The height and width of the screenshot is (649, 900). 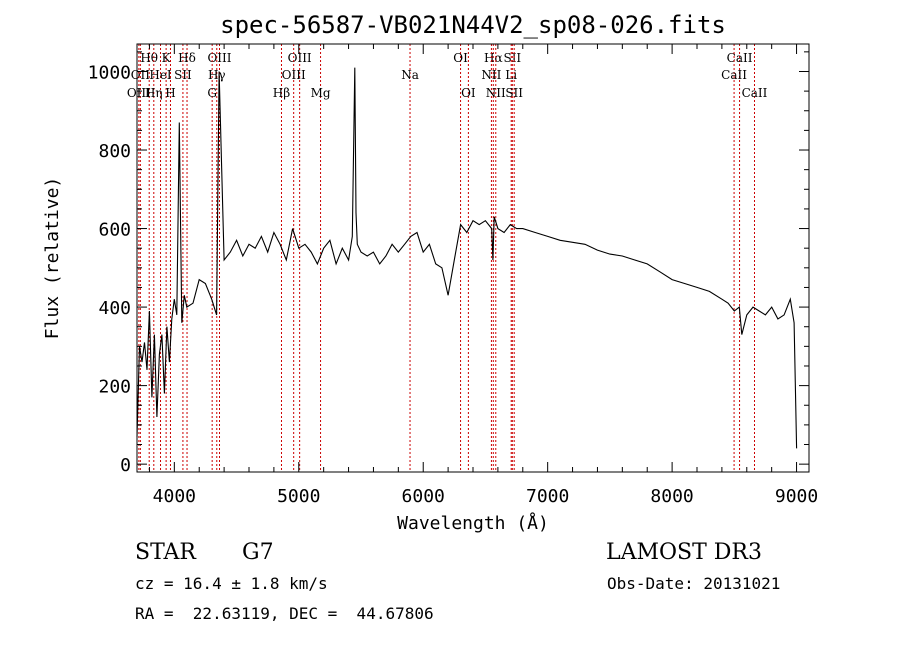 I want to click on x-tick-label-2: 6000, so click(x=423, y=496).